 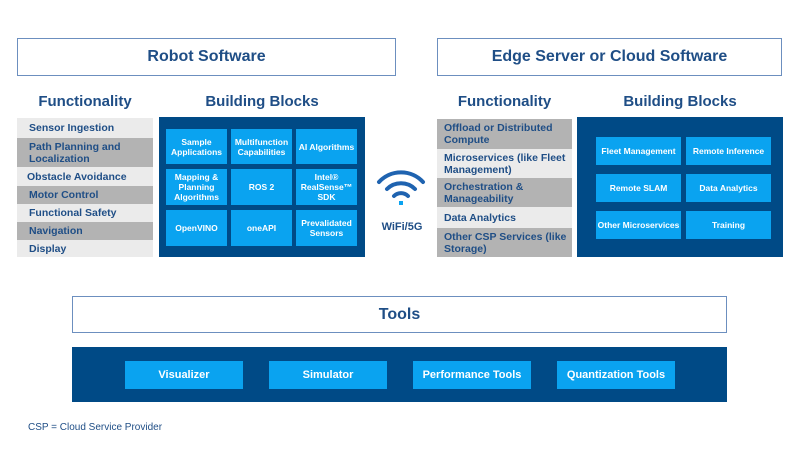 I want to click on function-item: Navigation, so click(x=85, y=231).